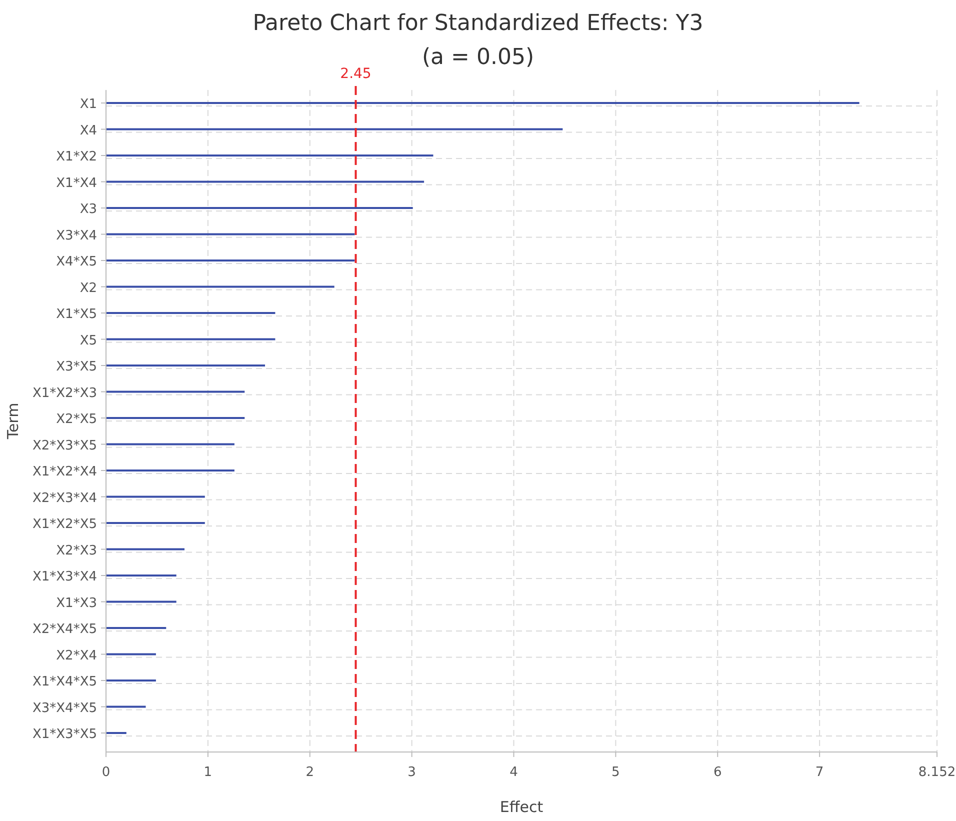 The width and height of the screenshot is (956, 821). I want to click on x-tick-label: 2, so click(310, 772).